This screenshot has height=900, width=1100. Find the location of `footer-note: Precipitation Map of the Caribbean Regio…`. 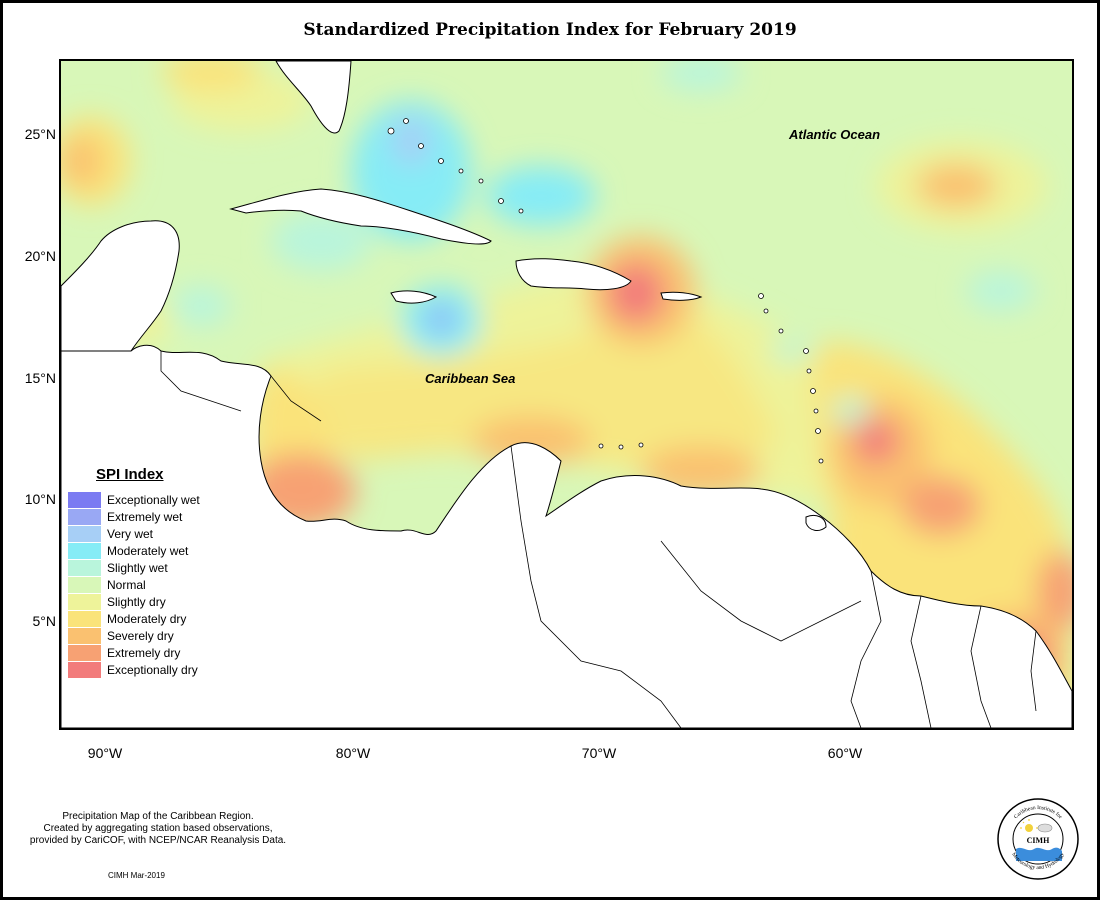

footer-note: Precipitation Map of the Caribbean Regio… is located at coordinates (158, 829).